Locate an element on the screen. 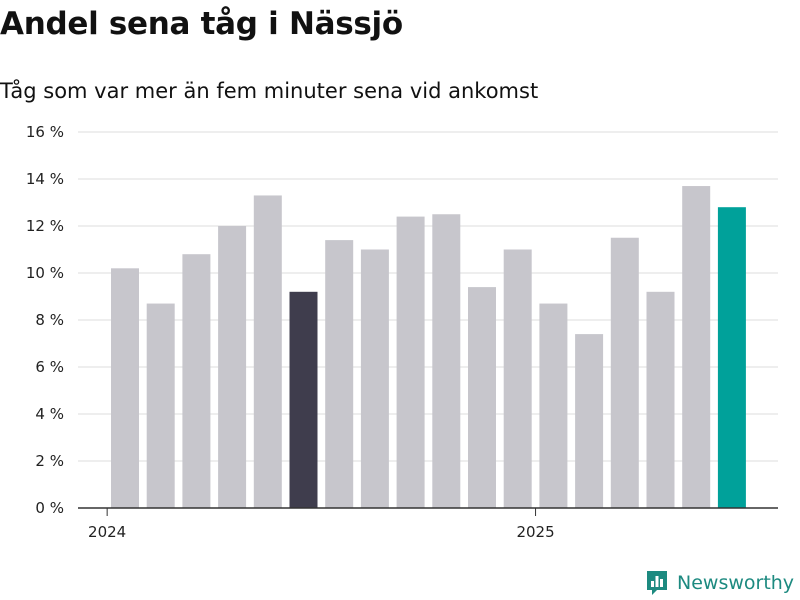 This screenshot has height=600, width=800. x-tick-label: 2024 is located at coordinates (107, 532).